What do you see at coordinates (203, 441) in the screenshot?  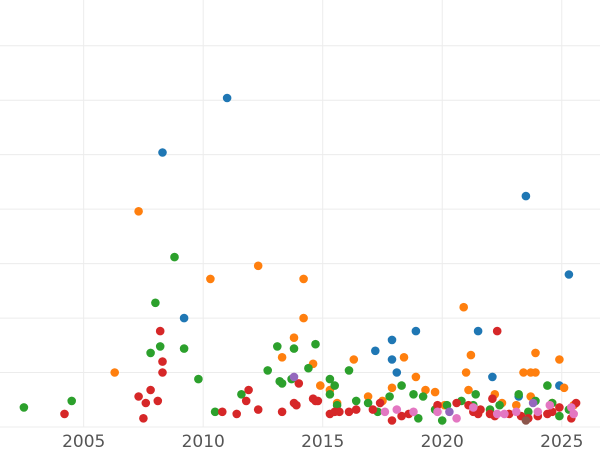 I see `x-tick-label-2010: 2010` at bounding box center [203, 441].